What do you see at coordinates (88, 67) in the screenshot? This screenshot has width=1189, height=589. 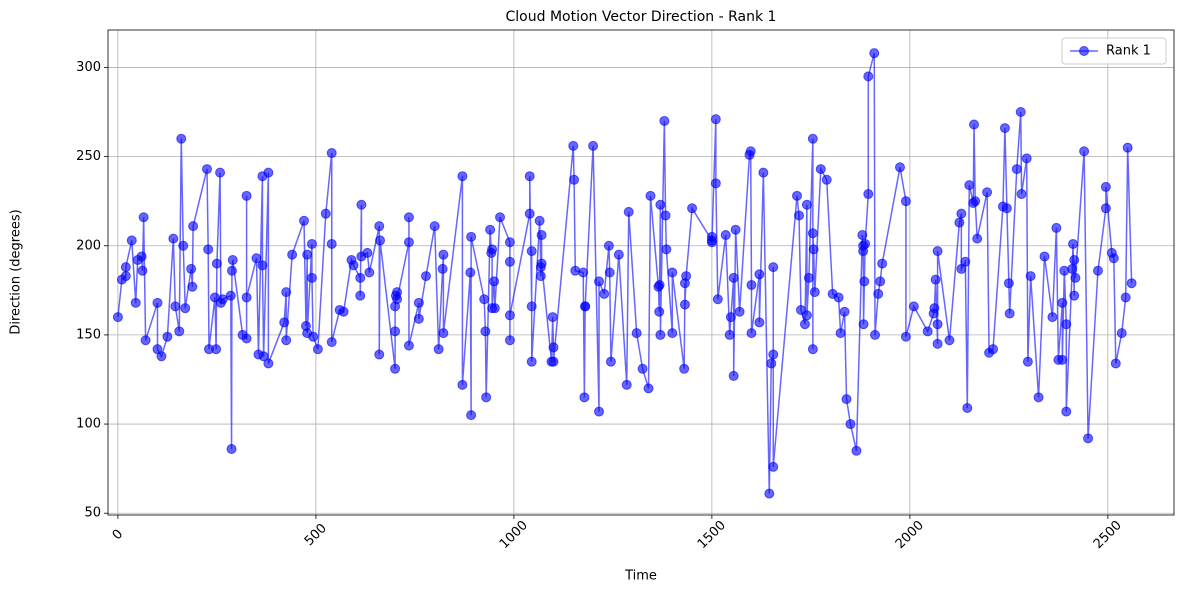 I see `y-tick-label: 300` at bounding box center [88, 67].